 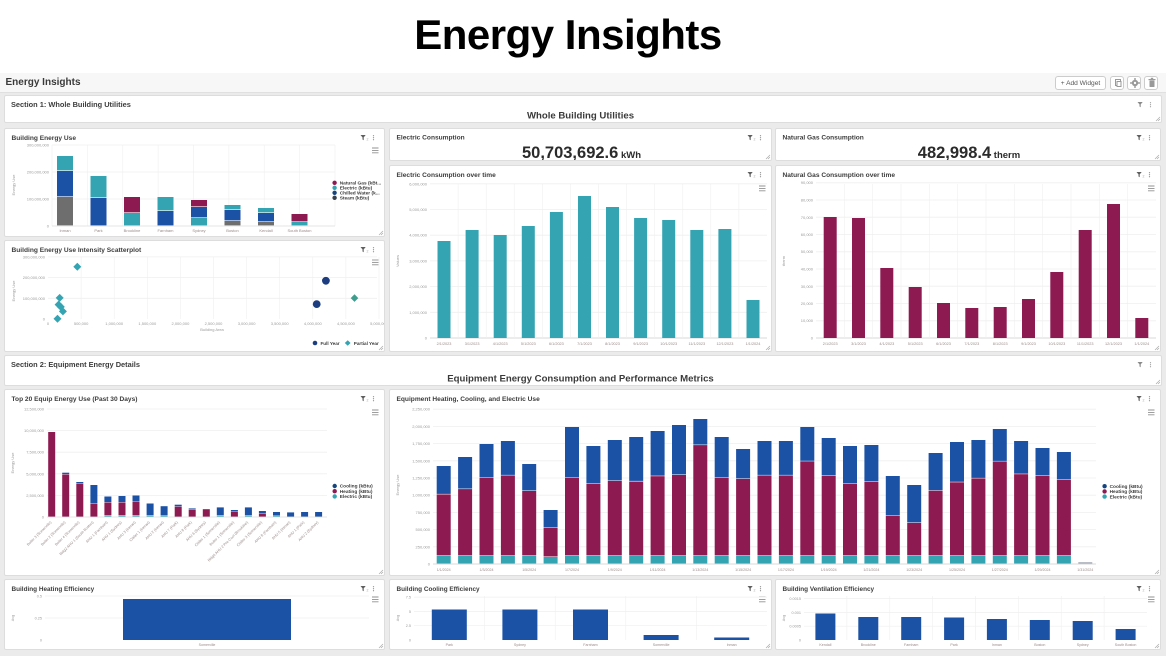 What do you see at coordinates (444, 570) in the screenshot?
I see `svg-text: 1/1/2024` at bounding box center [444, 570].